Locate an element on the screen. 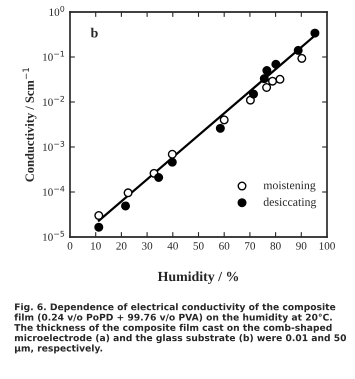 This screenshot has height=379, width=355. annotation: b is located at coordinates (94, 33).